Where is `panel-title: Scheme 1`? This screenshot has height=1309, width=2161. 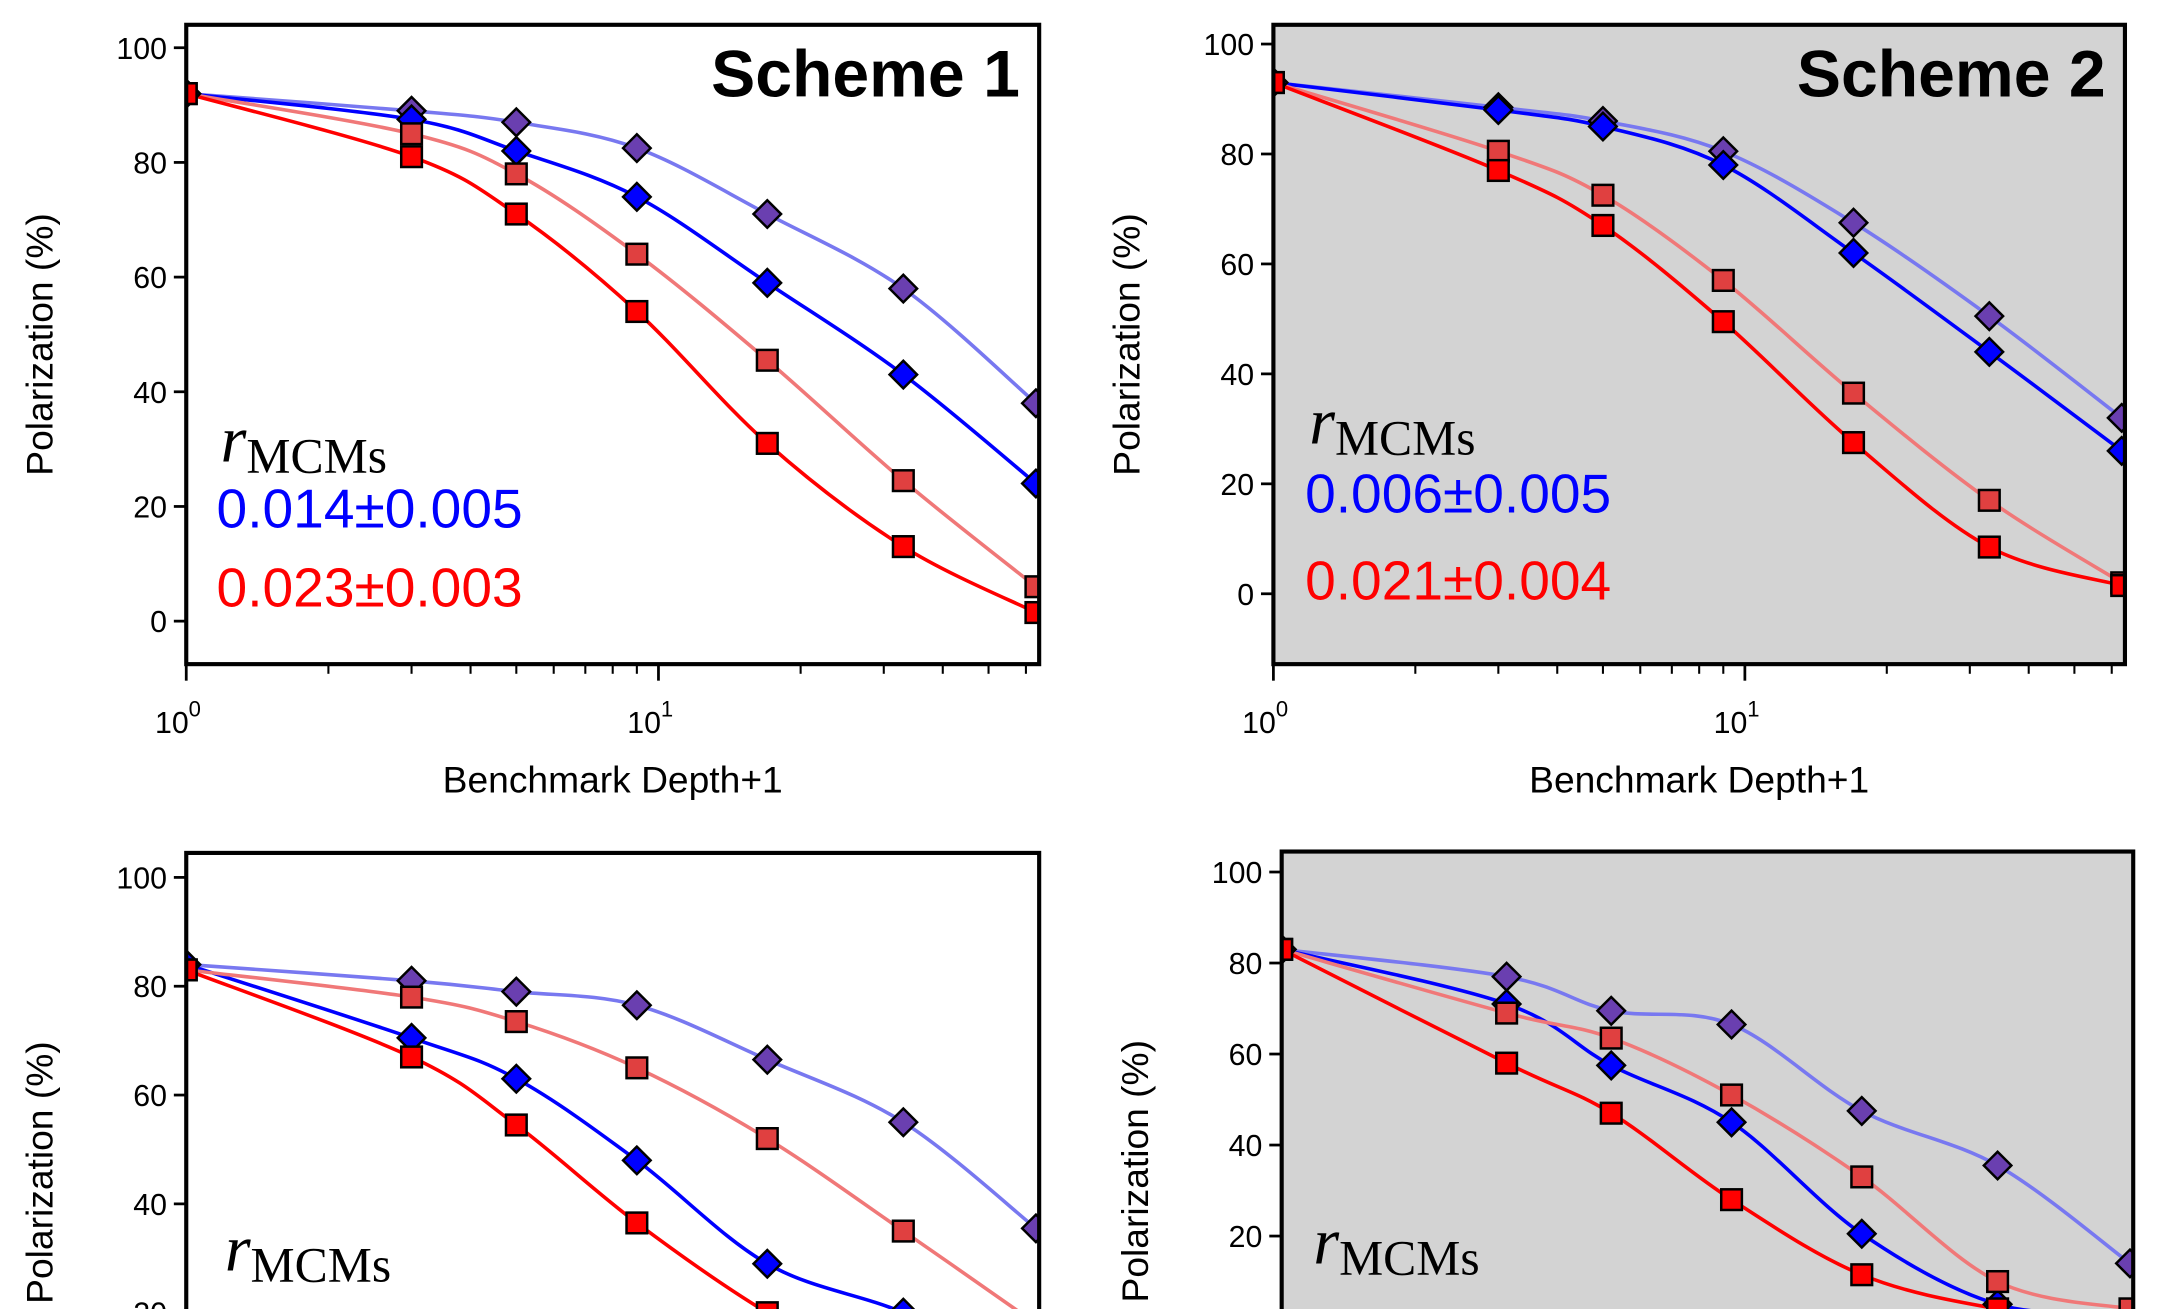 panel-title: Scheme 1 is located at coordinates (865, 74).